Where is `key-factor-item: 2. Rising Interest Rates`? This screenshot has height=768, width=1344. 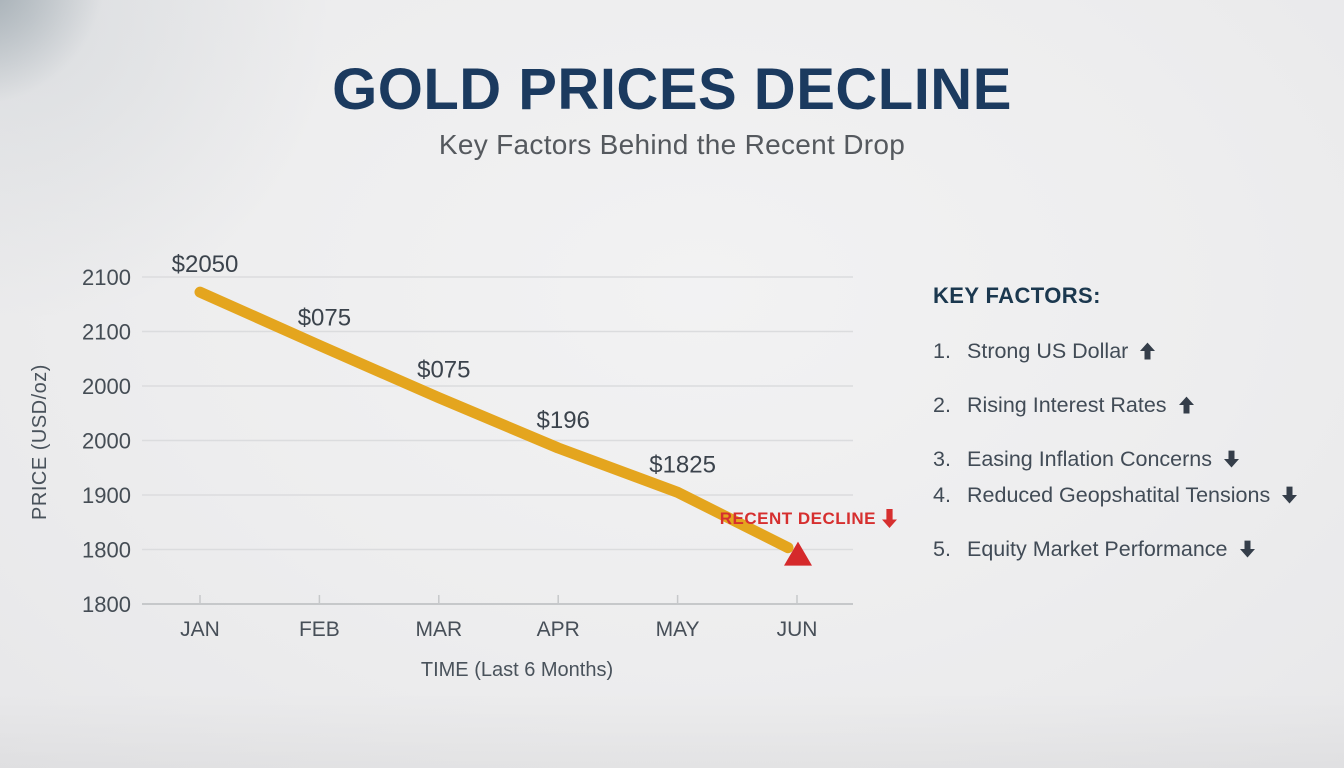 key-factor-item: 2. Rising Interest Rates is located at coordinates (1133, 405).